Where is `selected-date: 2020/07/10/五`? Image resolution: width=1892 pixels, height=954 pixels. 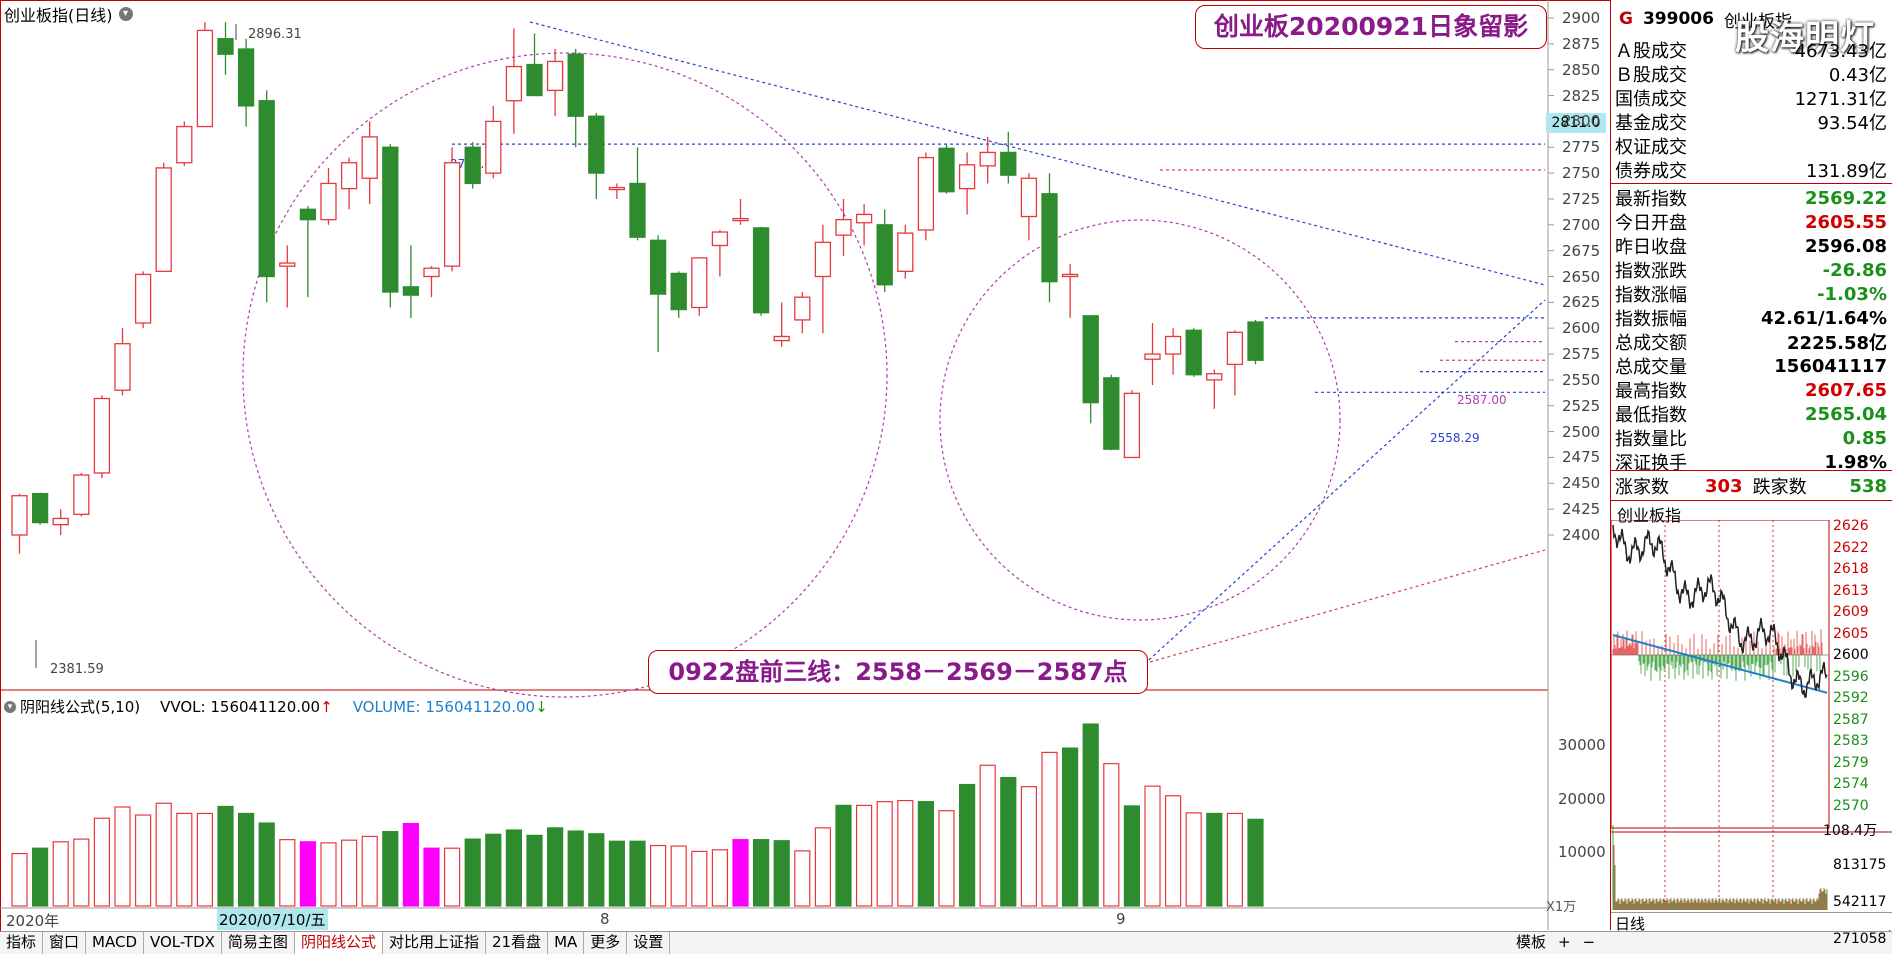 selected-date: 2020/07/10/五 is located at coordinates (272, 919).